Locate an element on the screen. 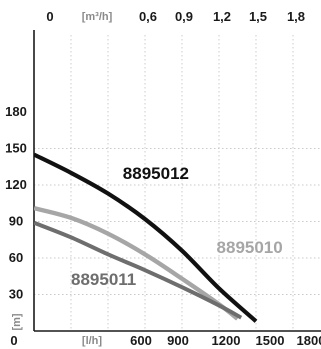  x-top-unit-label: [m³/h] is located at coordinates (97, 17).